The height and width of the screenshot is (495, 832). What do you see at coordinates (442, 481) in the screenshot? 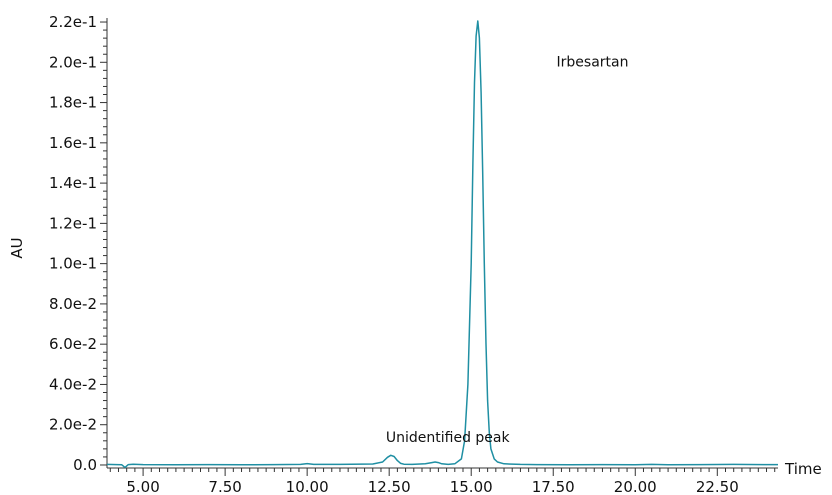
I see `x-axis-ticks: 5.00 7.50 10.00 12.50 15.00 17.50 20.00 22.50` at bounding box center [442, 481].